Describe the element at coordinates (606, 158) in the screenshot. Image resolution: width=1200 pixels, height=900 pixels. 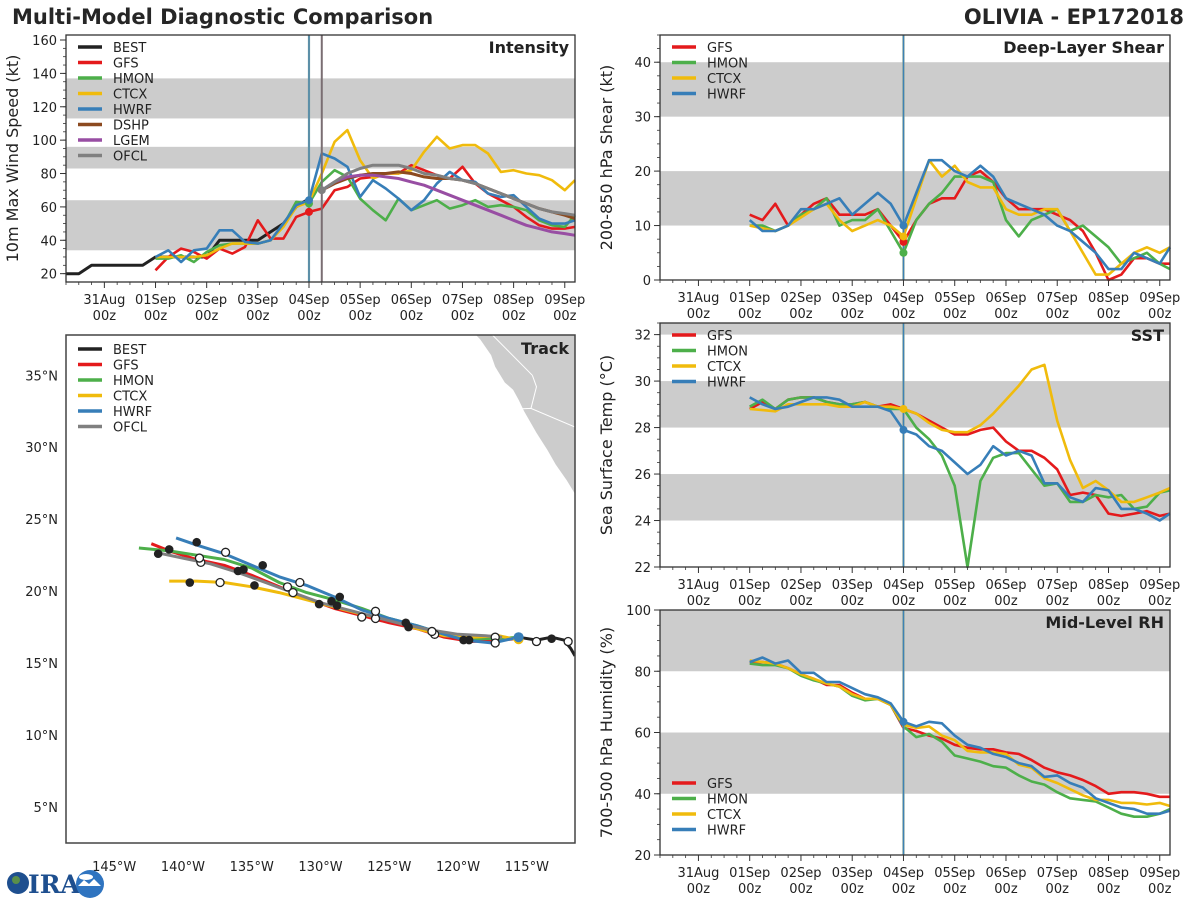
I see `y-axis-label: 200-850 hPa Shear (kt)` at that location.